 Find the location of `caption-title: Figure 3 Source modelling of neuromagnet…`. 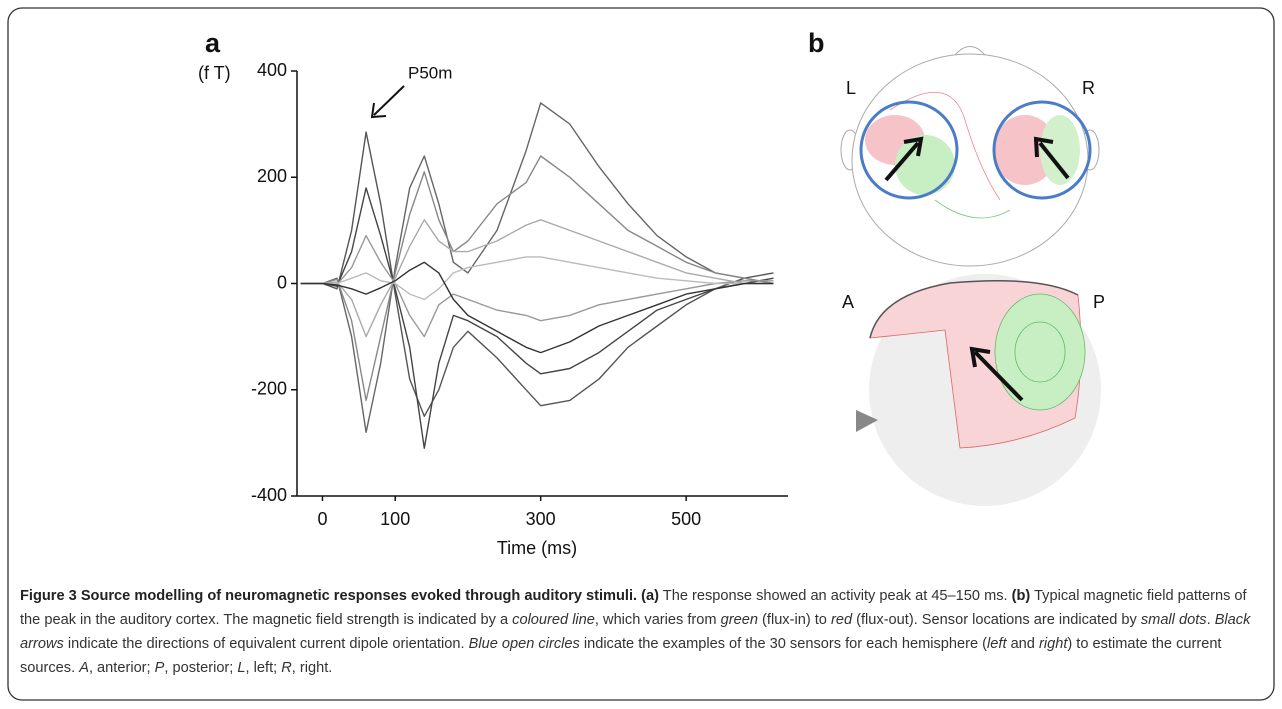

caption-title: Figure 3 Source modelling of neuromagnet… is located at coordinates (329, 596).